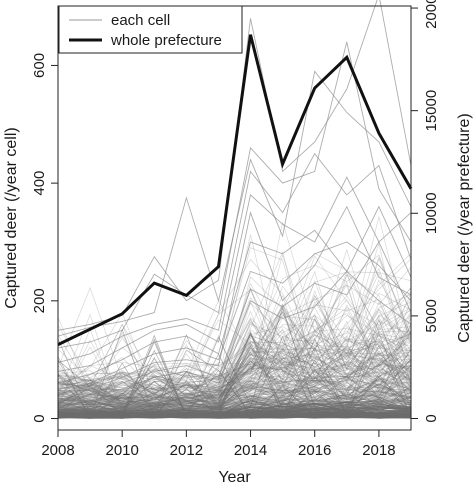 The image size is (474, 491). I want to click on legend: each cell whole prefecture, so click(150, 29).